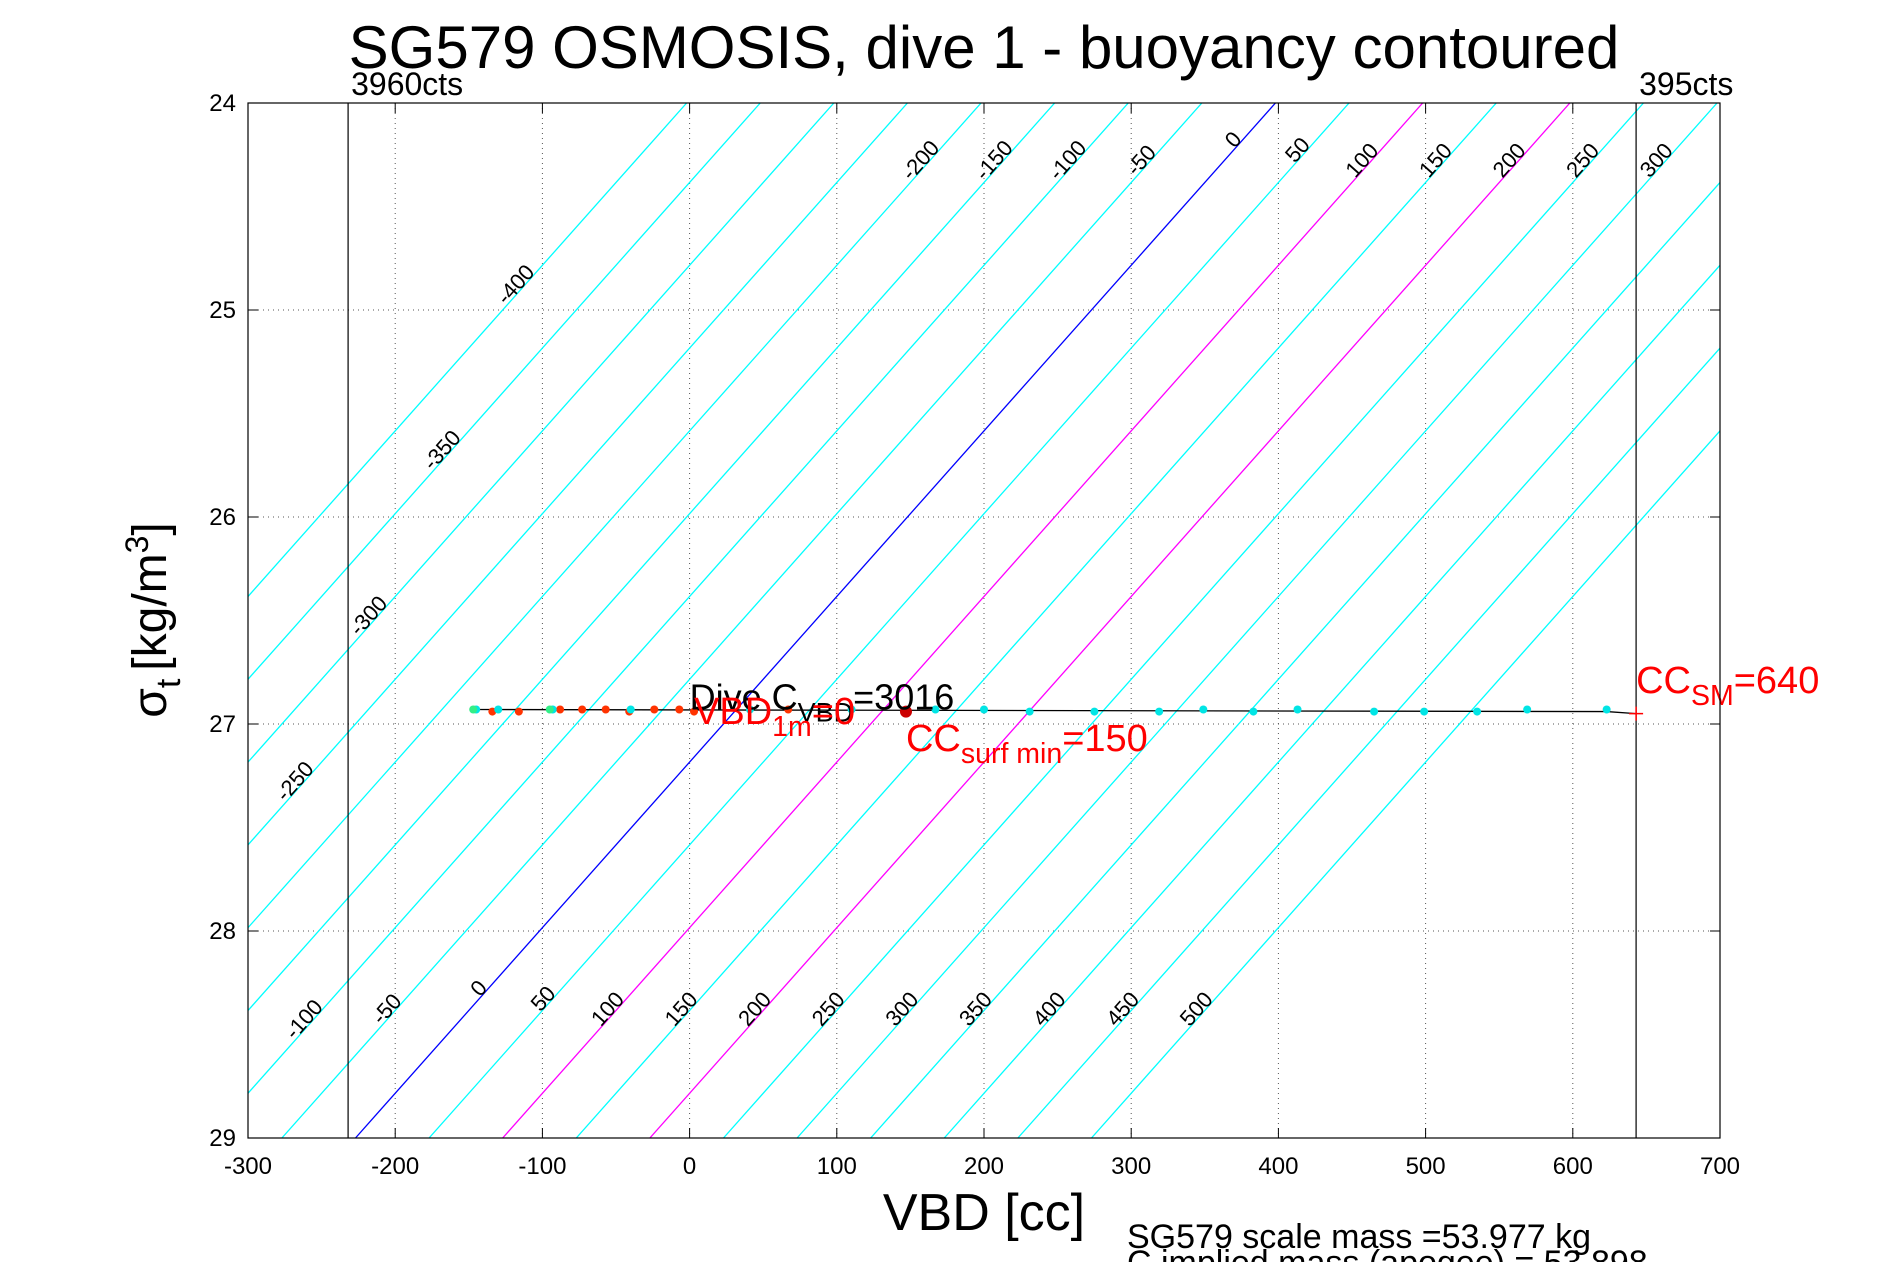  I want to click on x-tick-label: 200, so click(984, 1166).